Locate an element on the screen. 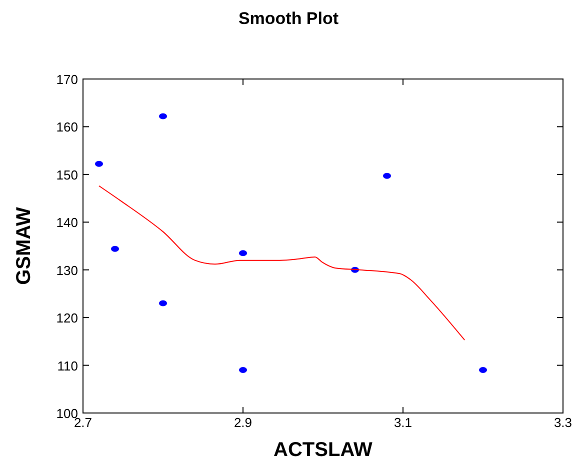 The image size is (577, 460). x-axis-title: ACTSLAW is located at coordinates (323, 449).